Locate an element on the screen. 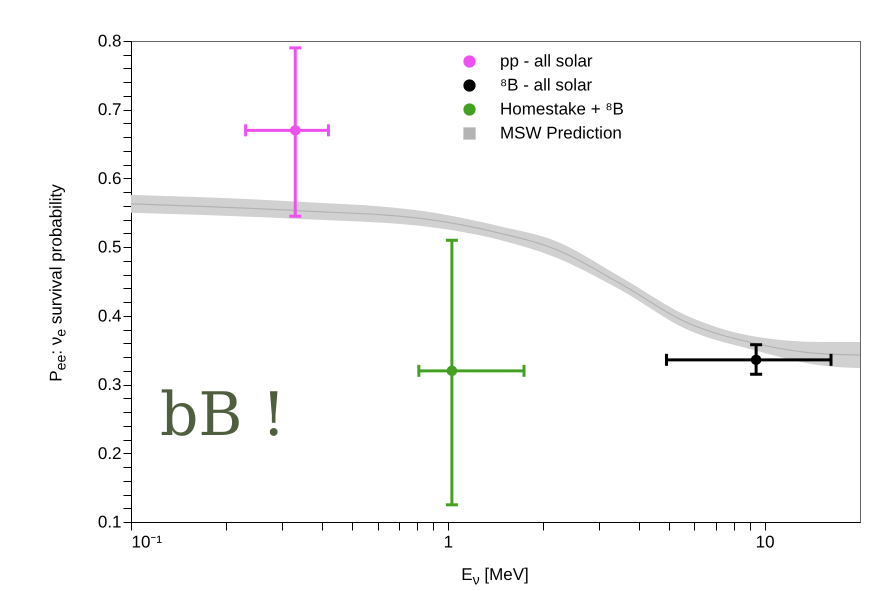  x-tick-label: 10 is located at coordinates (765, 542).